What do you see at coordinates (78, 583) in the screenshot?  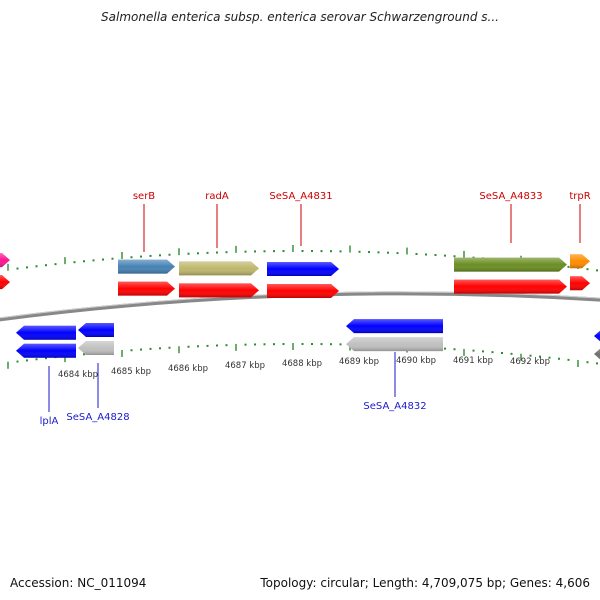 I see `accession-label: Accession: NC_011094` at bounding box center [78, 583].